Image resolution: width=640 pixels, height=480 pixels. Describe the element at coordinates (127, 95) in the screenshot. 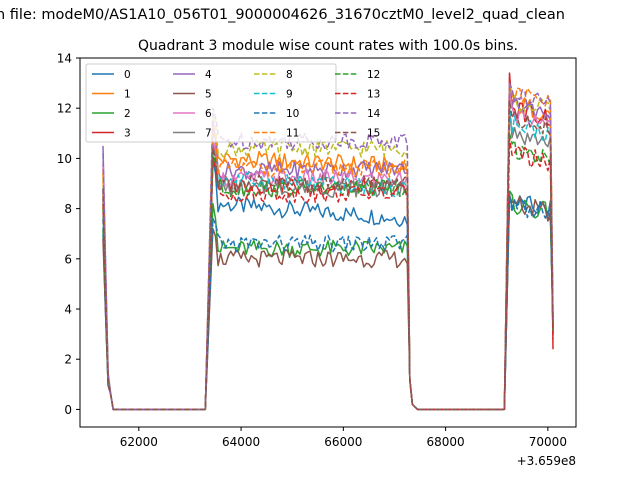

I see `legend-label-1: 1` at that location.